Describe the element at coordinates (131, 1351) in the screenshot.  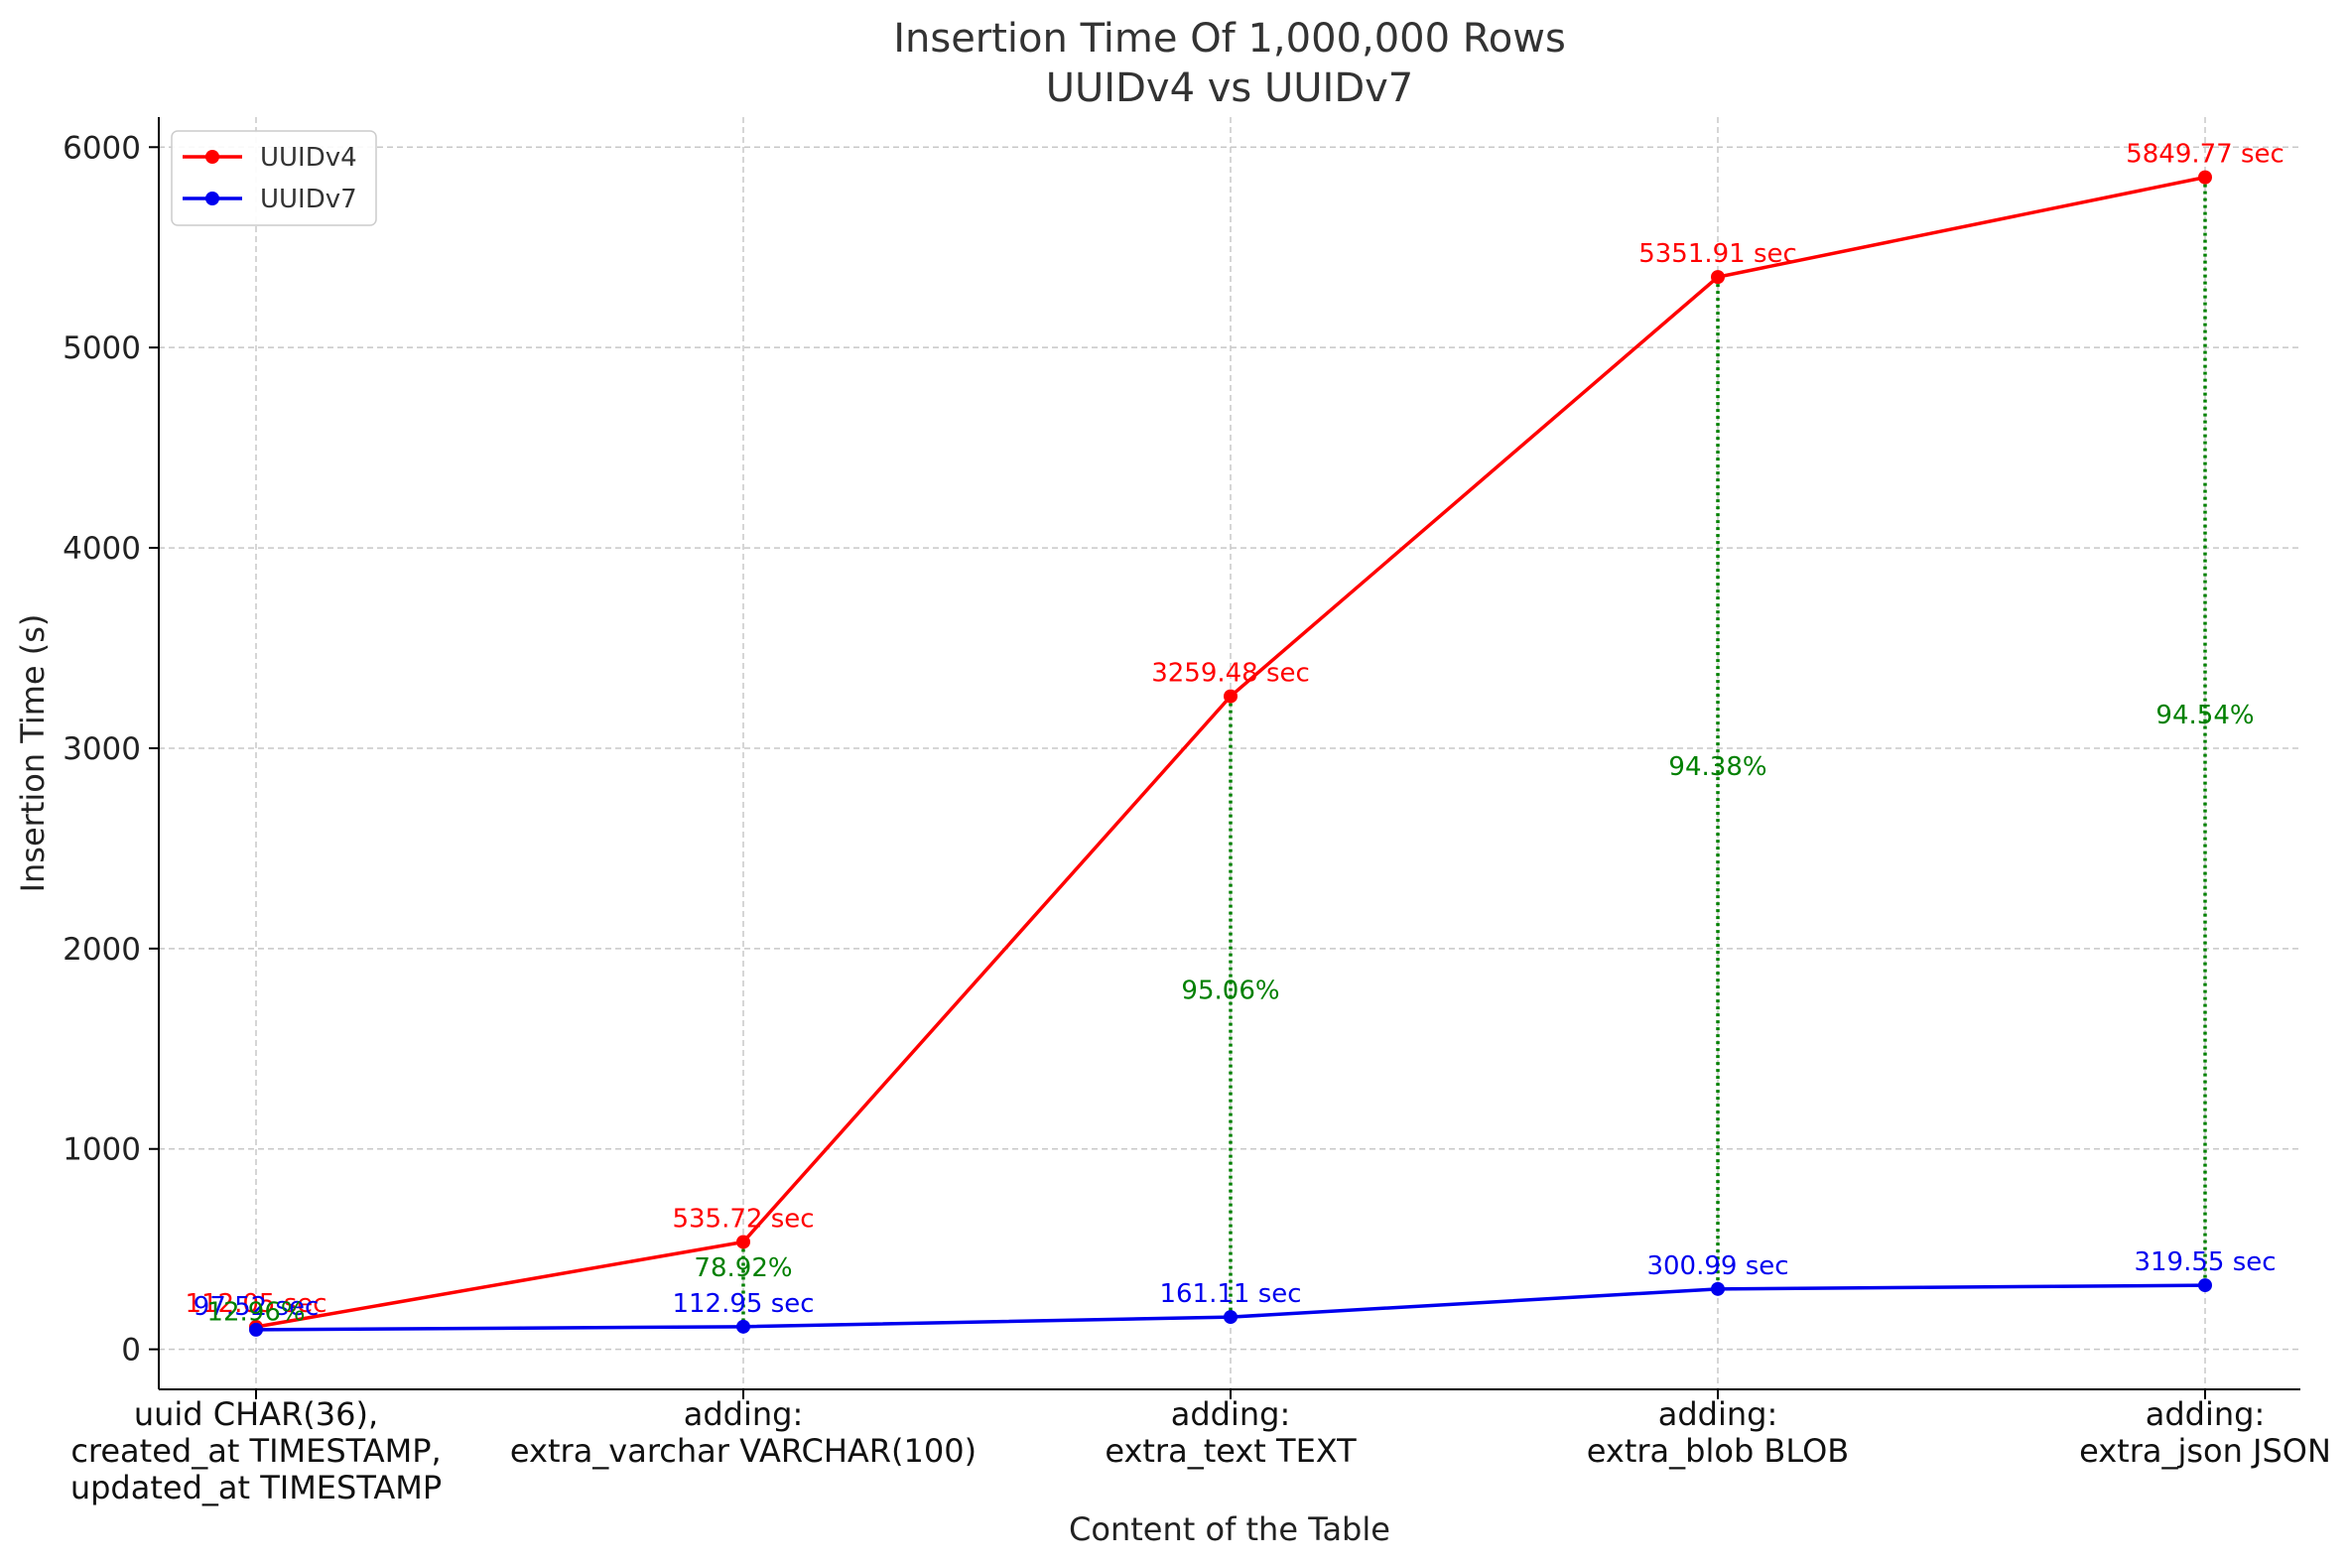
I see `y-tick-label: 0` at that location.